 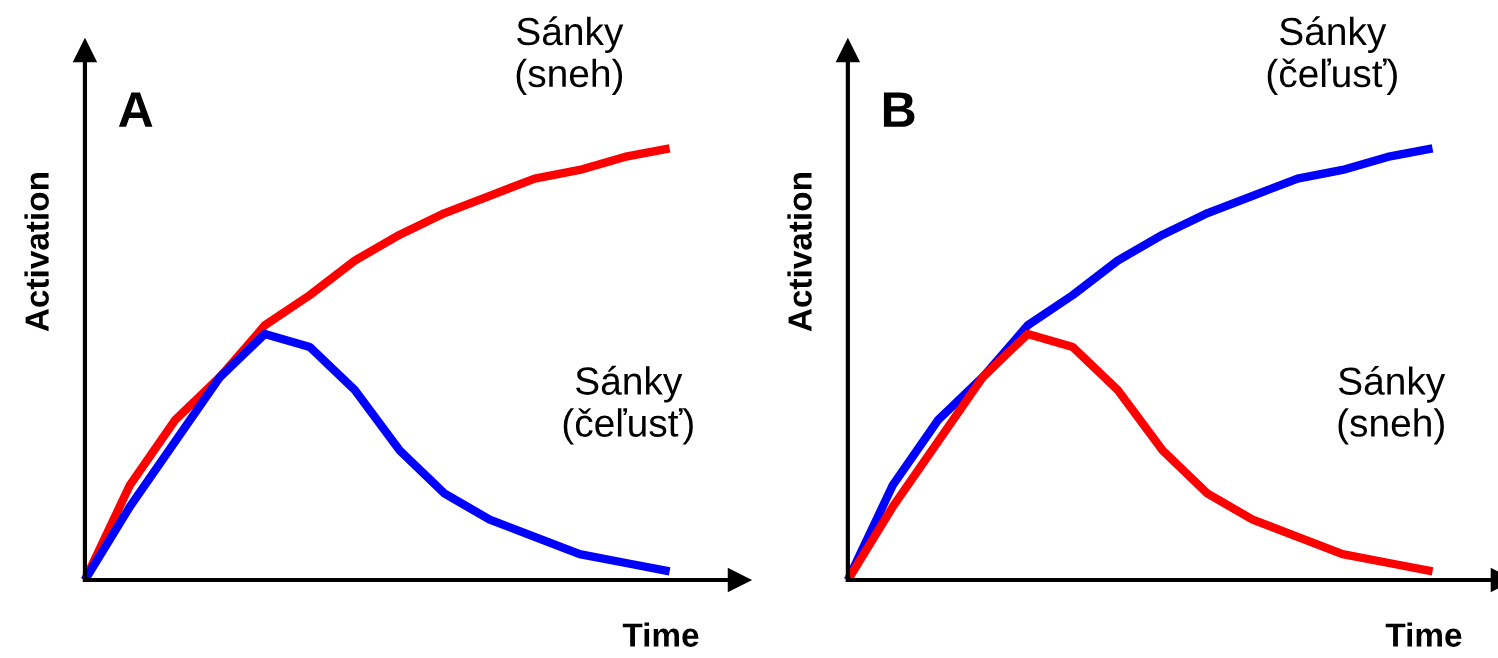 What do you see at coordinates (899, 109) in the screenshot?
I see `chart-title: B` at bounding box center [899, 109].